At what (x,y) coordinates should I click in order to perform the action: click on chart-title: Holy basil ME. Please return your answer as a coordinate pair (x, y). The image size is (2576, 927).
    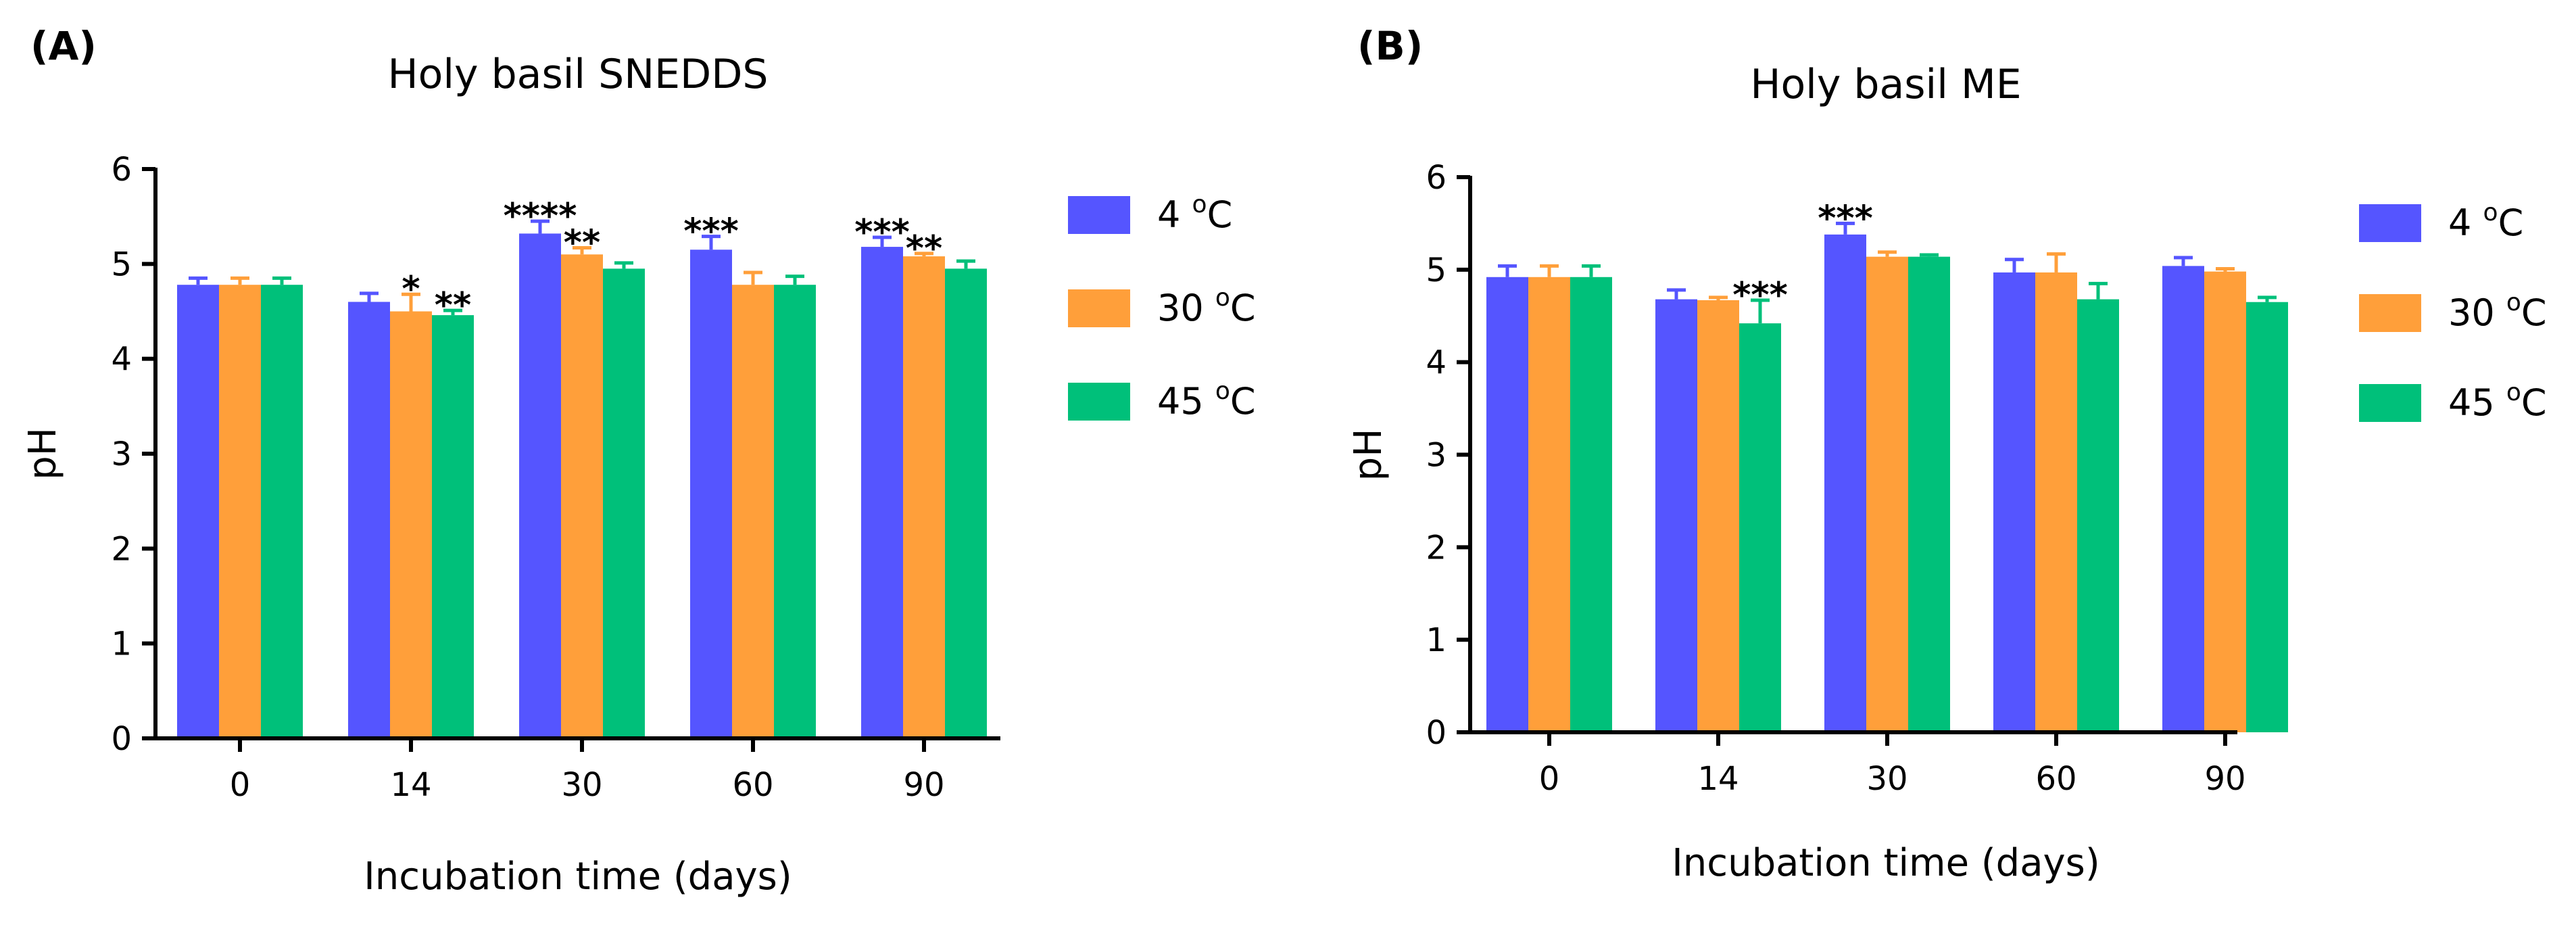
    Looking at the image, I should click on (1885, 85).